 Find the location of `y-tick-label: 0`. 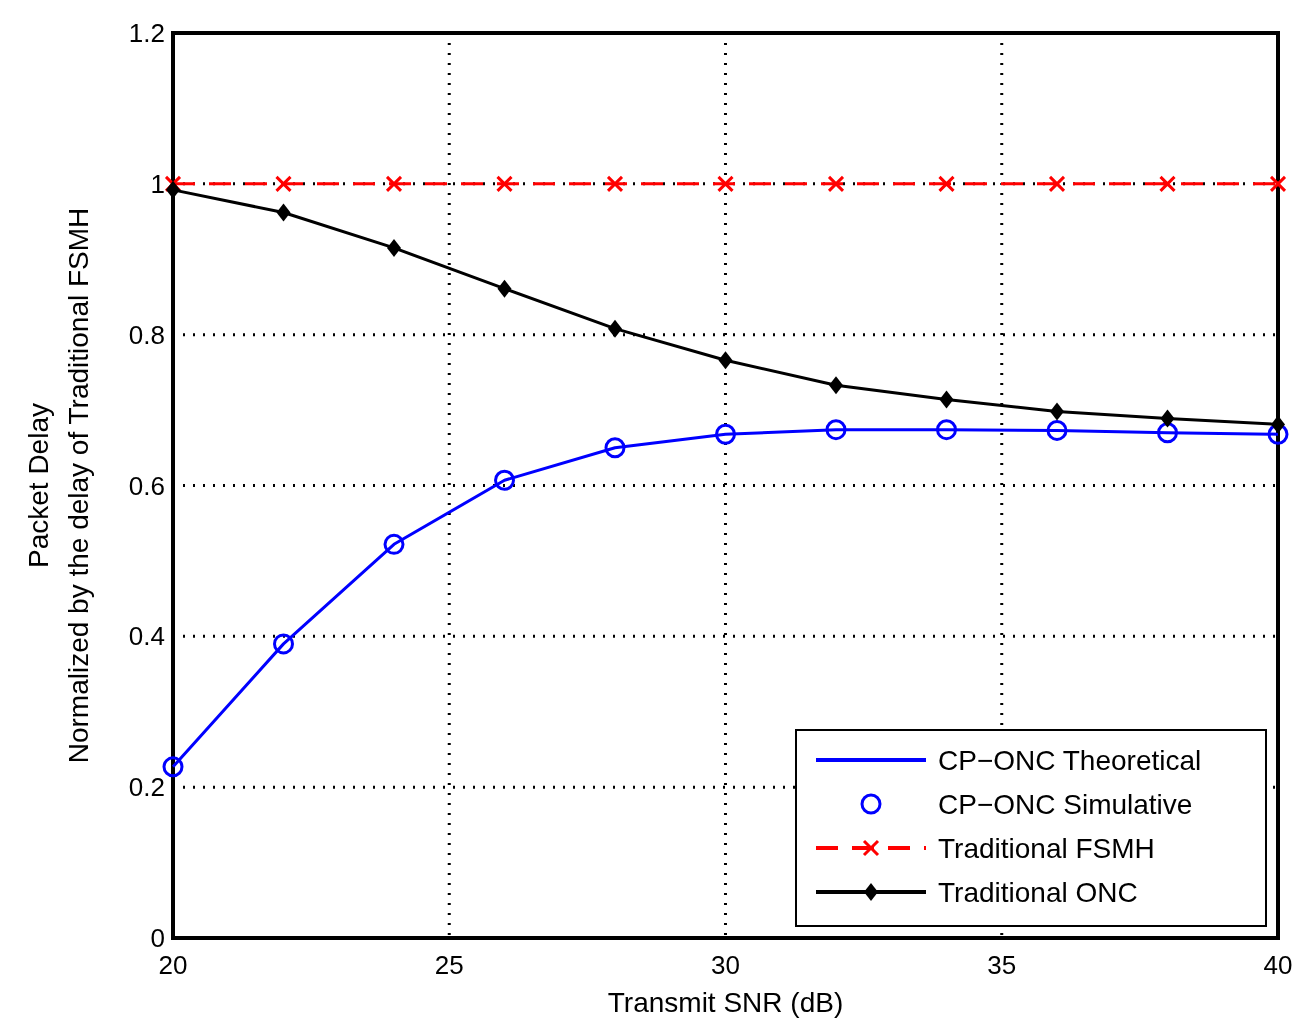

y-tick-label: 0 is located at coordinates (157, 938).